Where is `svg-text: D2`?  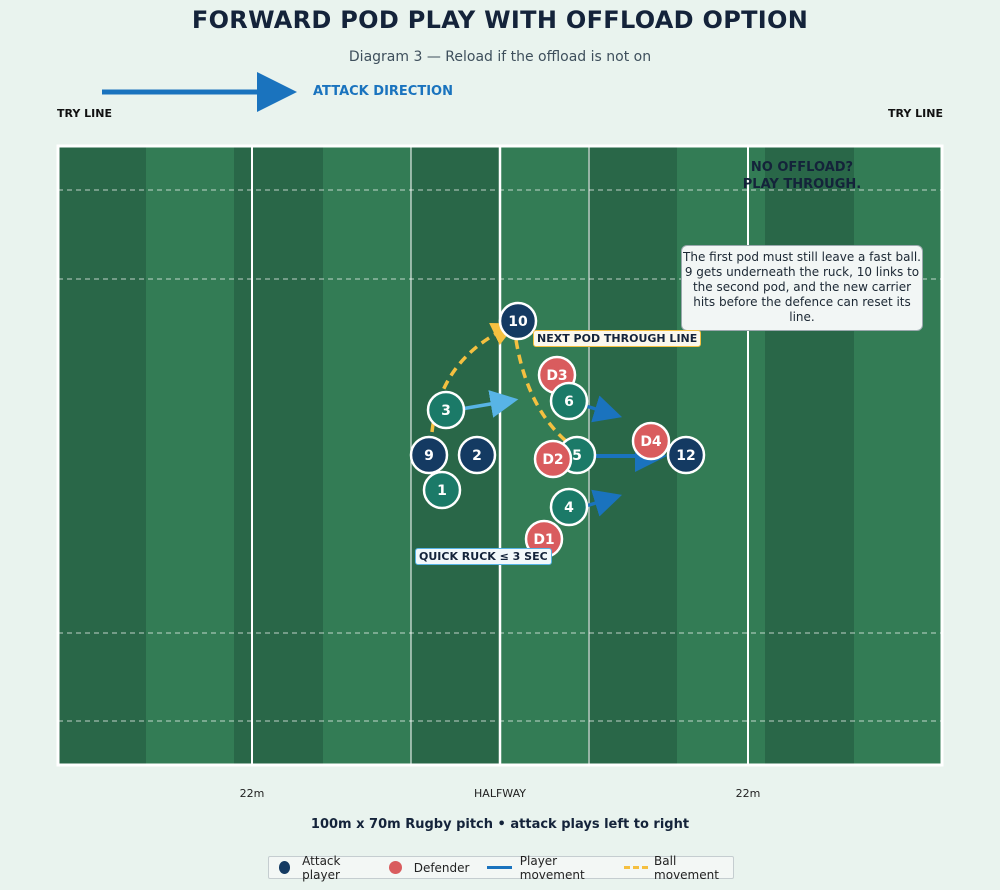
svg-text: D2 is located at coordinates (552, 460).